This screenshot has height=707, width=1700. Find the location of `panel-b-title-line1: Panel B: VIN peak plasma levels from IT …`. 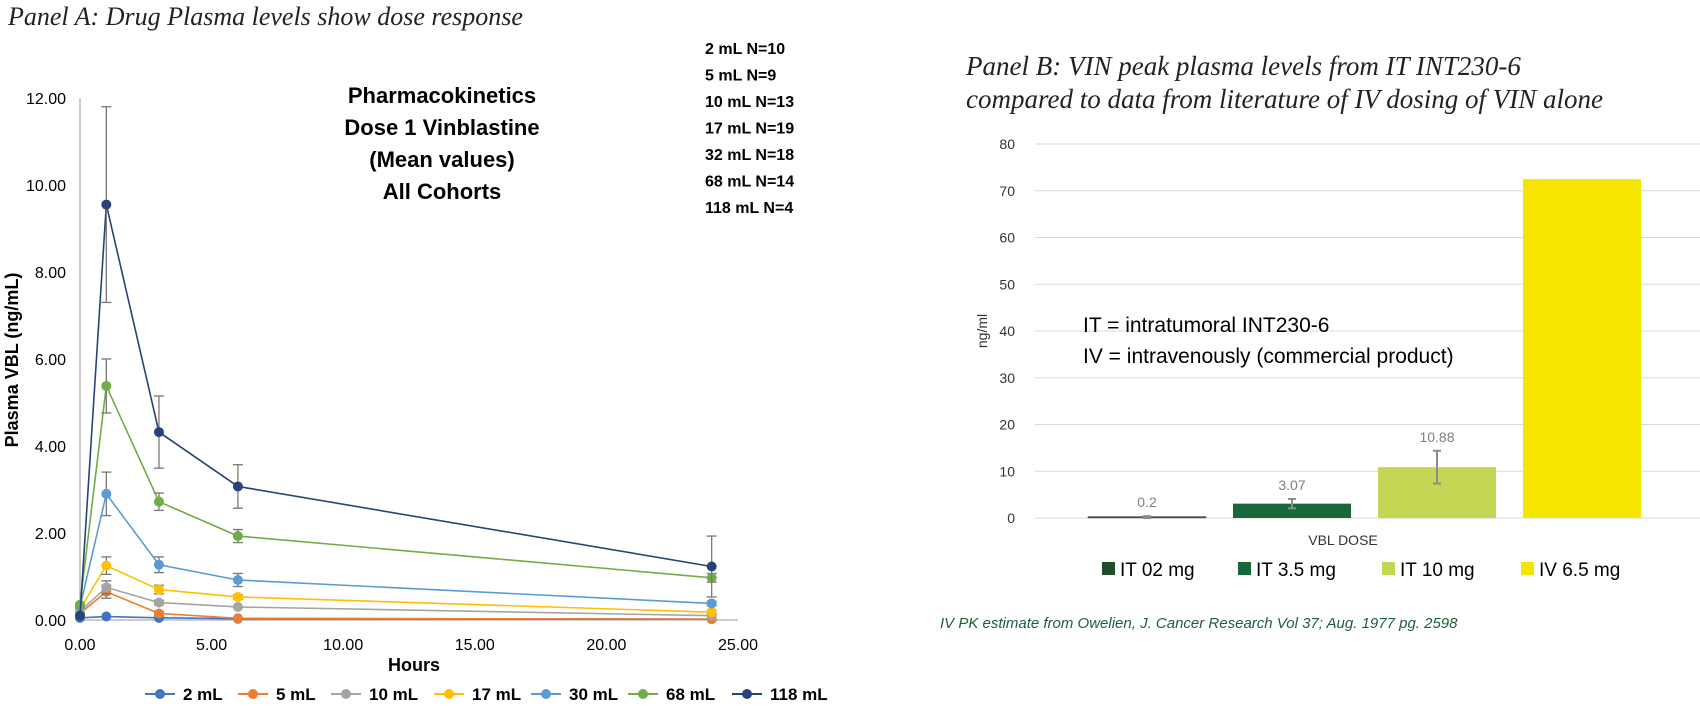

panel-b-title-line1: Panel B: VIN peak plasma levels from IT … is located at coordinates (1243, 66).